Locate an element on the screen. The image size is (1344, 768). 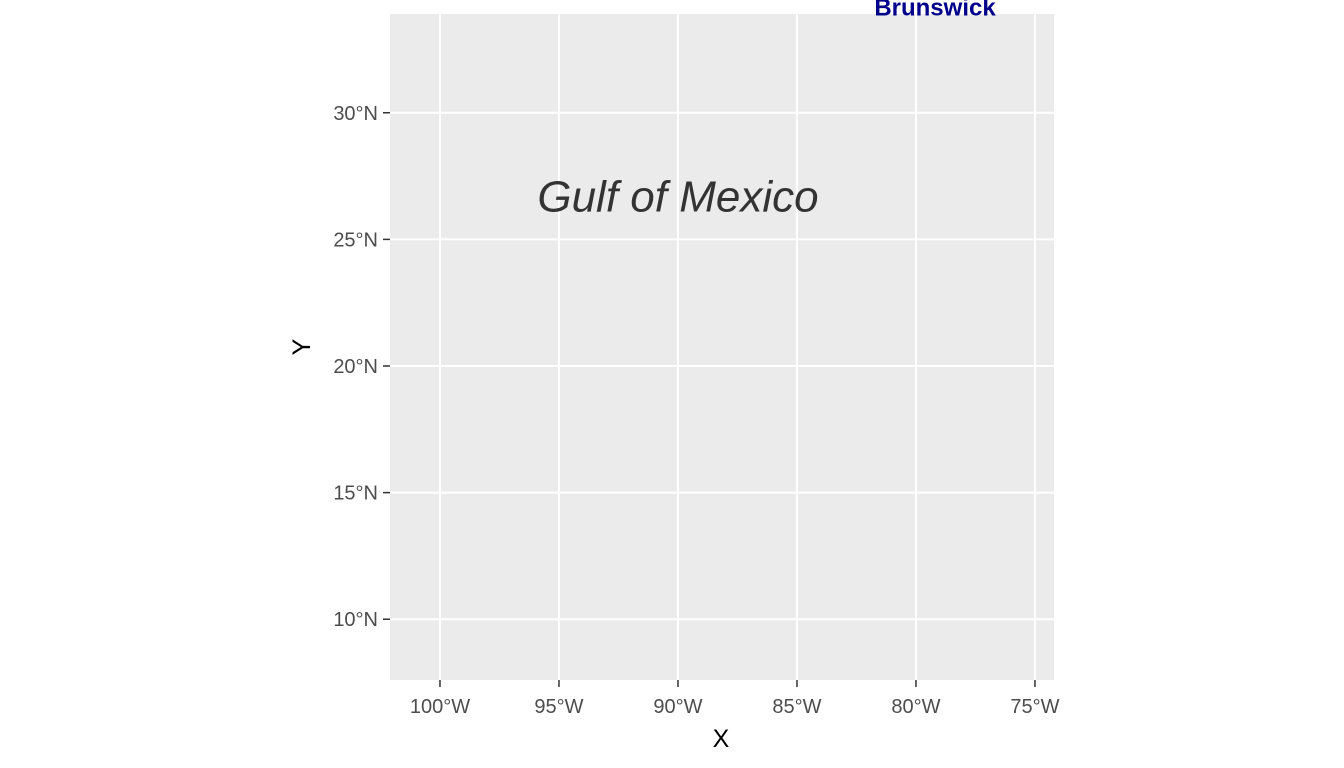
x-tick-label: 95°W is located at coordinates (558, 707).